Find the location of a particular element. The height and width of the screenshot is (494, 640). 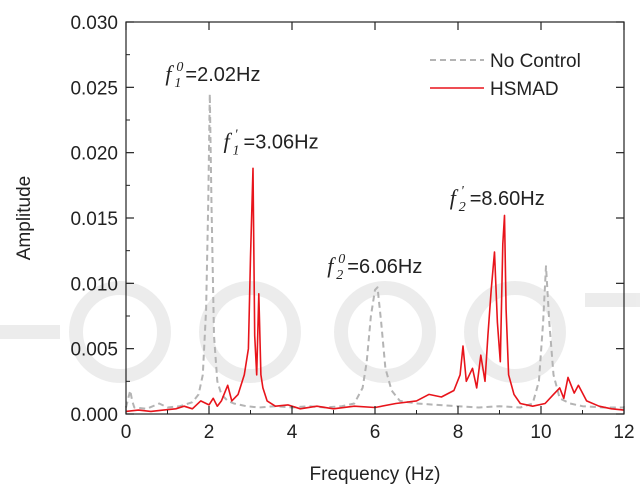

x-tick-label: 2 is located at coordinates (209, 432).